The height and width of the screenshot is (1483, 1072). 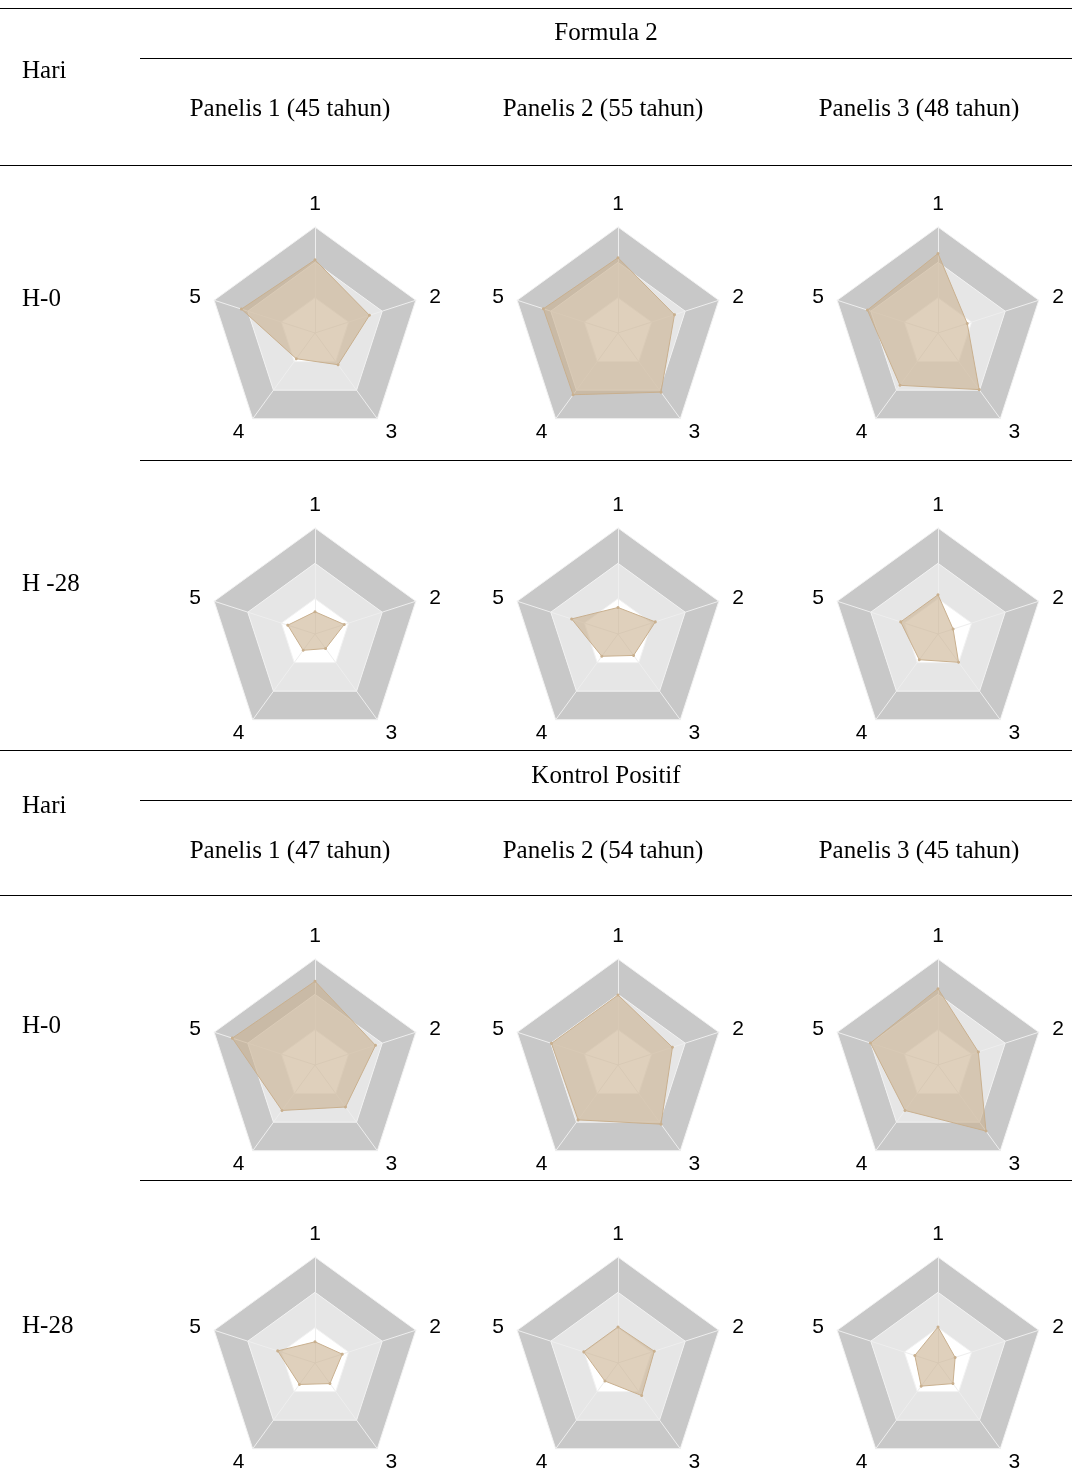 I want to click on text: Panelis 2 (54 tahun), so click(x=603, y=850).